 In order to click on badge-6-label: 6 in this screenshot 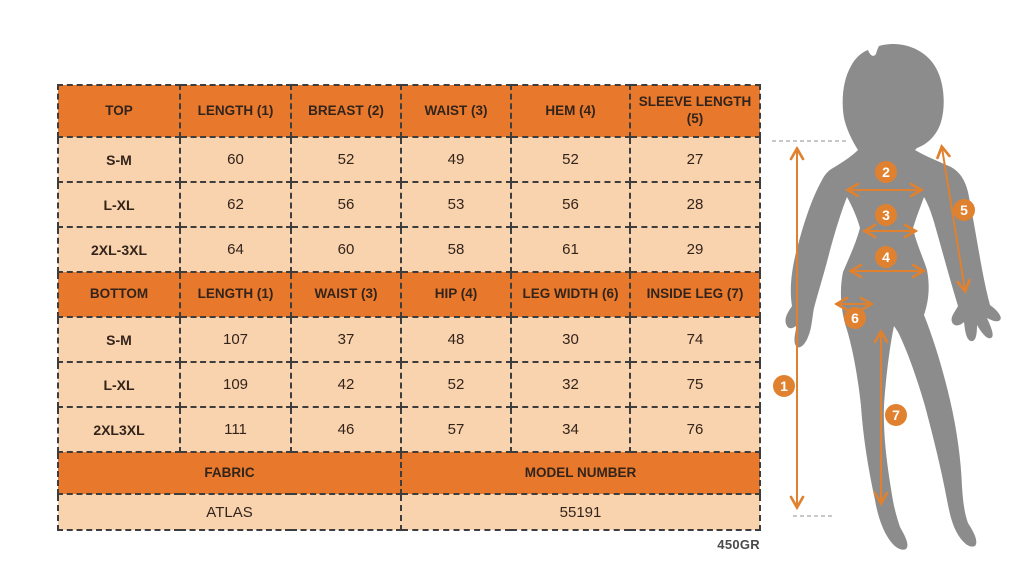, I will do `click(855, 318)`.